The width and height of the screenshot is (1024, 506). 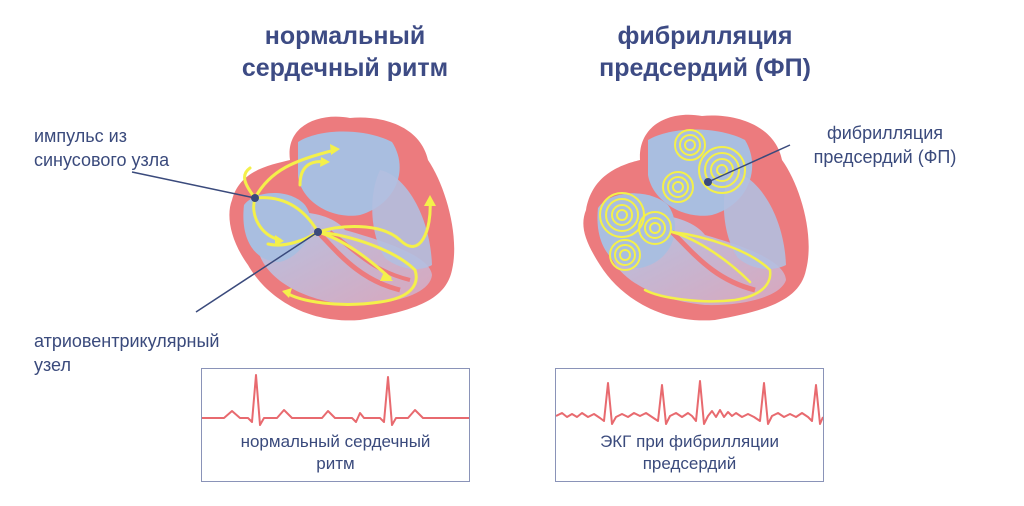 What do you see at coordinates (754, 220) in the screenshot?
I see `right-ventricle` at bounding box center [754, 220].